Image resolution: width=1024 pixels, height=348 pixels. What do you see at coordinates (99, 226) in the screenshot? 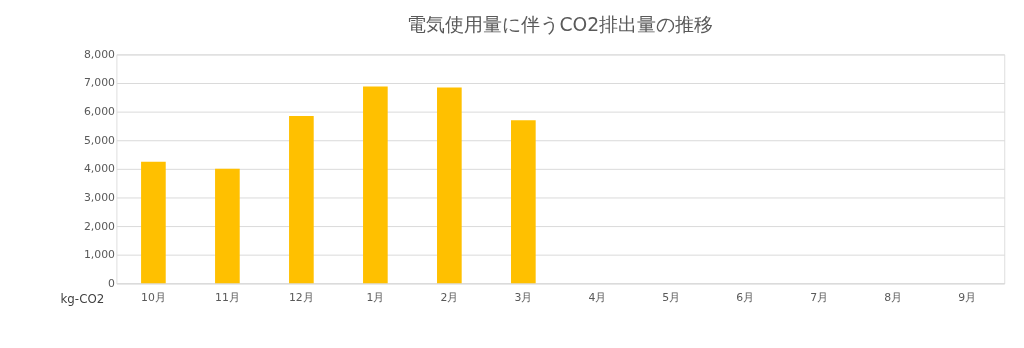
I see `y-tick-label: 2,000` at bounding box center [99, 226].